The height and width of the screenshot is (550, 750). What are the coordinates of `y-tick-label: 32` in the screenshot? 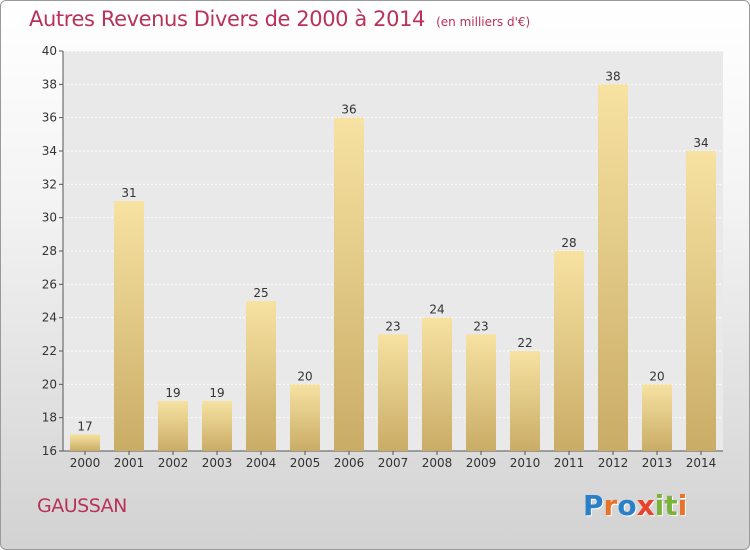 It's located at (49, 184).